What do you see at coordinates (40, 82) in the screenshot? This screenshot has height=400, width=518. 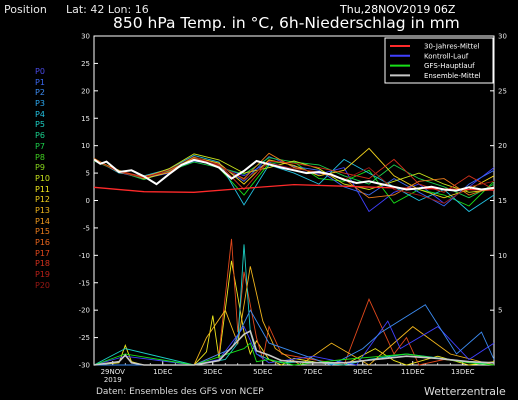 I see `member-label-p1: P1` at bounding box center [40, 82].